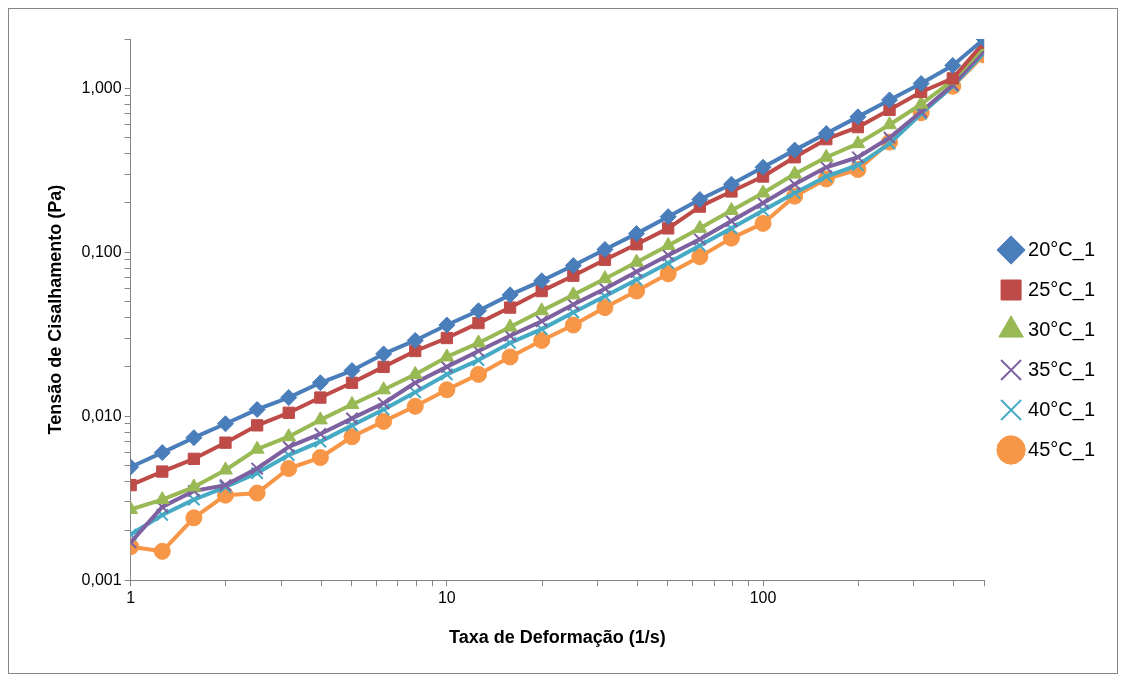 The height and width of the screenshot is (684, 1131). What do you see at coordinates (101, 251) in the screenshot?
I see `y-tick-label: 0,100` at bounding box center [101, 251].